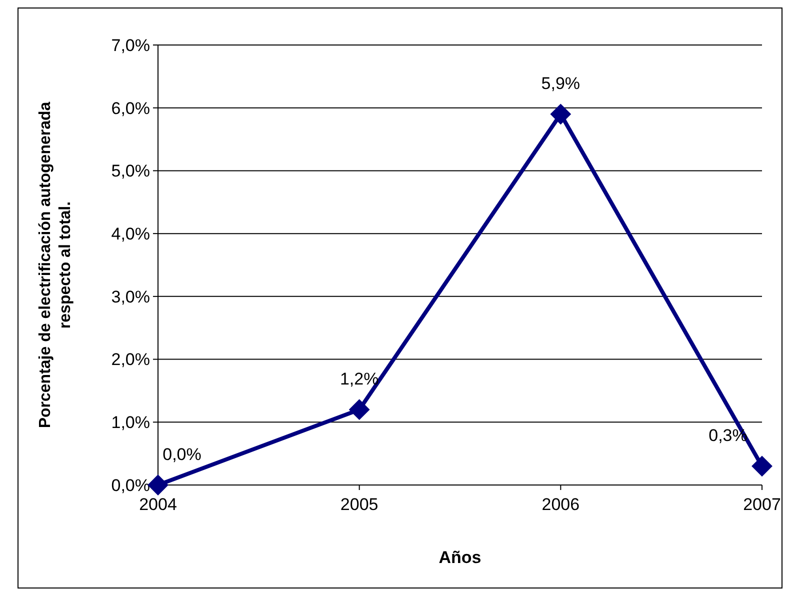 The height and width of the screenshot is (594, 795). I want to click on y-tick-label: 6,0%, so click(130, 108).